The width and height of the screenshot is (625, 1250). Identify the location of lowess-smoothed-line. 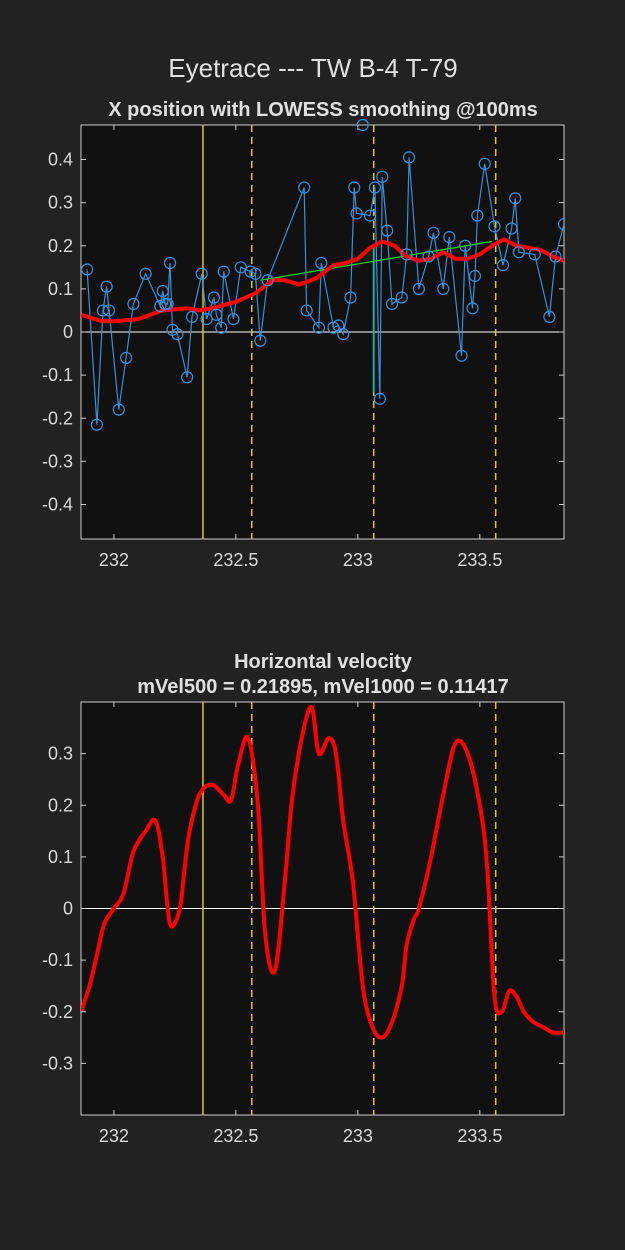
(322, 280).